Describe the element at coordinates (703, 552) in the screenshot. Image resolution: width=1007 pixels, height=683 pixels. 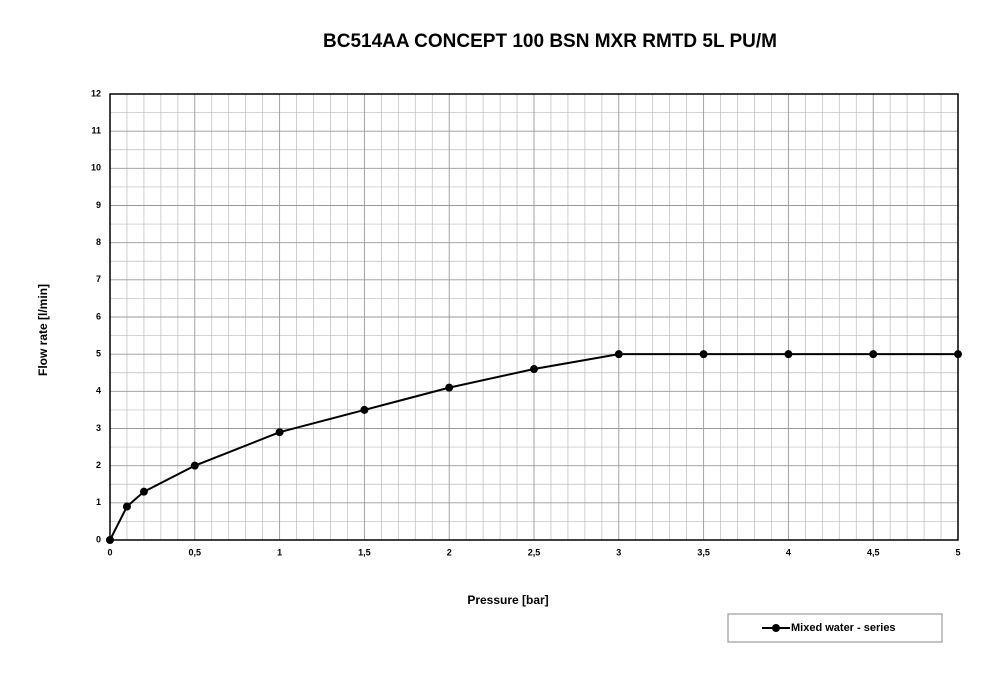
I see `x-tick-label: 3,5` at that location.